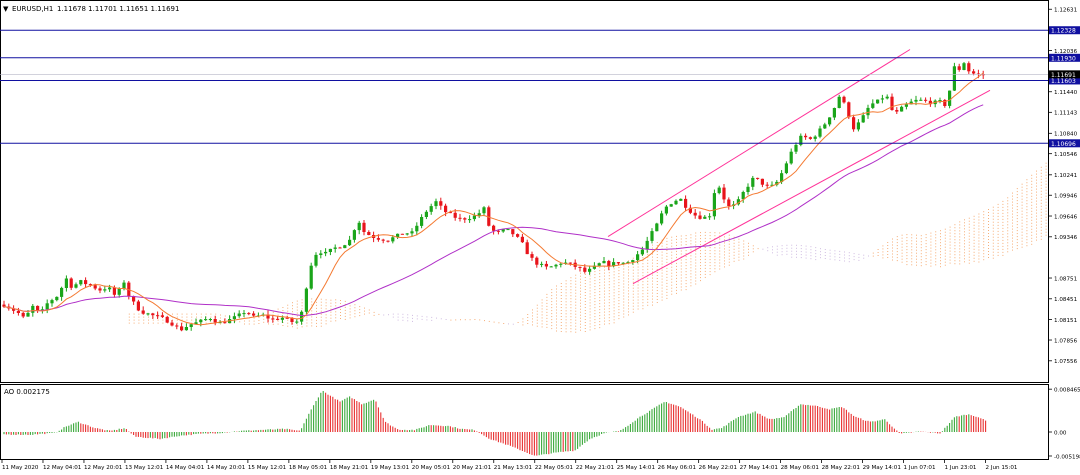  What do you see at coordinates (390, 468) in the screenshot?
I see `time-tick-label: 19 May 13:01` at bounding box center [390, 468].